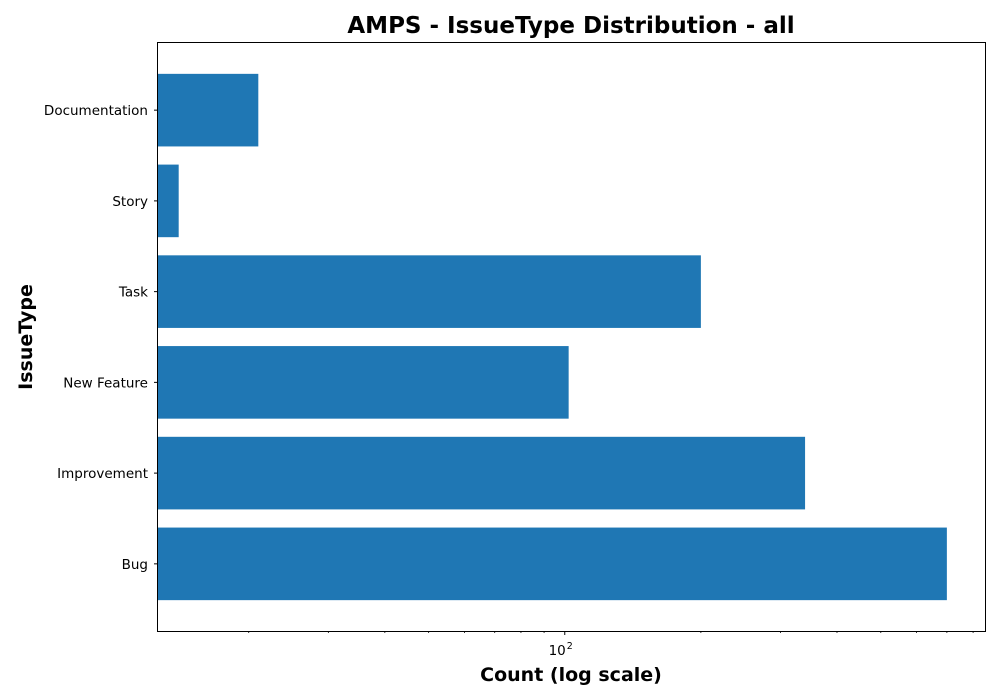  What do you see at coordinates (130, 202) in the screenshot?
I see `y-tick-label: Story` at bounding box center [130, 202].